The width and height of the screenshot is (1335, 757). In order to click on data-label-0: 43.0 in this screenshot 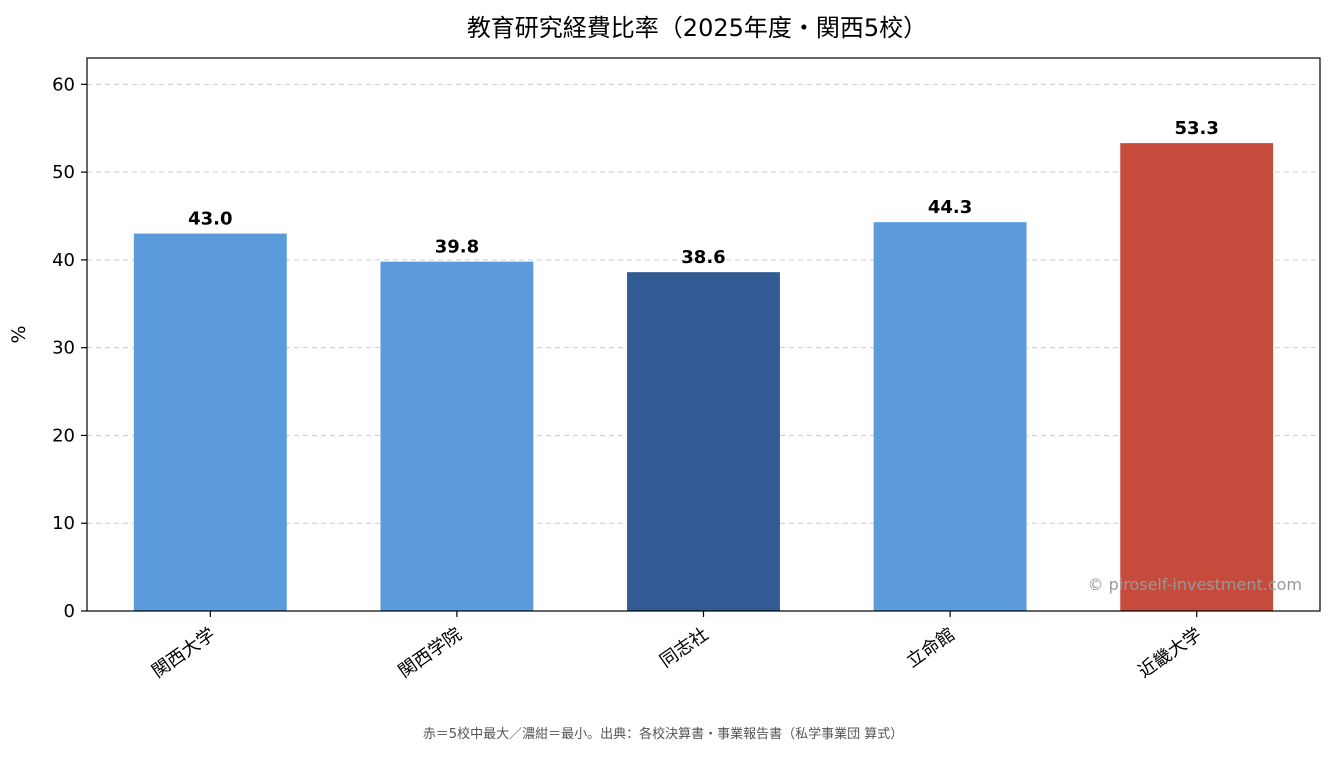, I will do `click(210, 219)`.